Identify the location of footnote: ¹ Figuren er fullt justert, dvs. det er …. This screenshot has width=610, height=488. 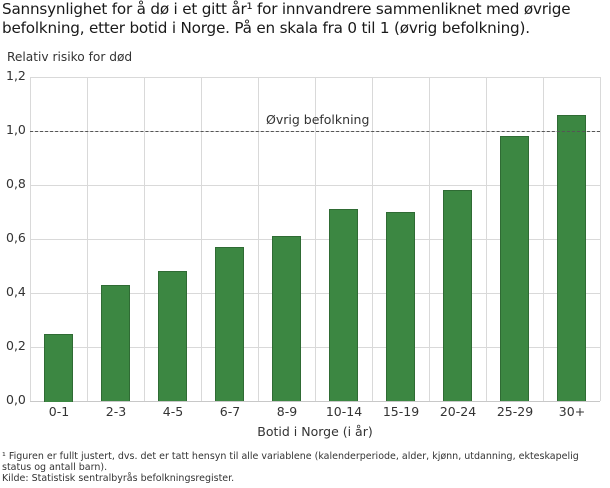
(290, 462).